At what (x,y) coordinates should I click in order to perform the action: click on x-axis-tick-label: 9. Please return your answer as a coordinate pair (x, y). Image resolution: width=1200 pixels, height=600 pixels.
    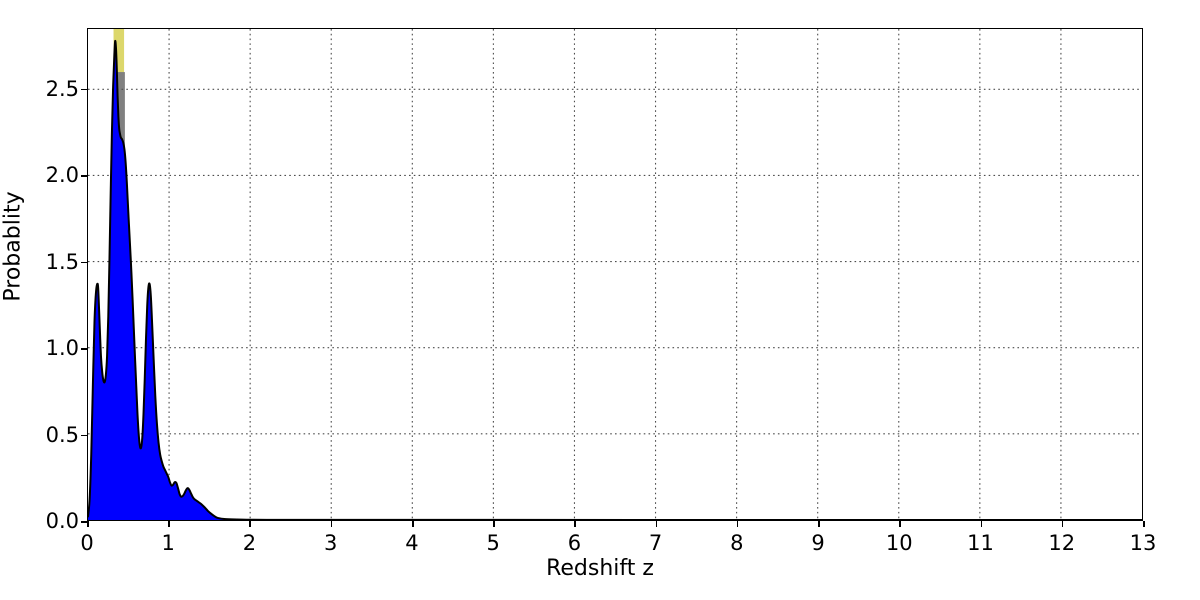
    Looking at the image, I should click on (818, 543).